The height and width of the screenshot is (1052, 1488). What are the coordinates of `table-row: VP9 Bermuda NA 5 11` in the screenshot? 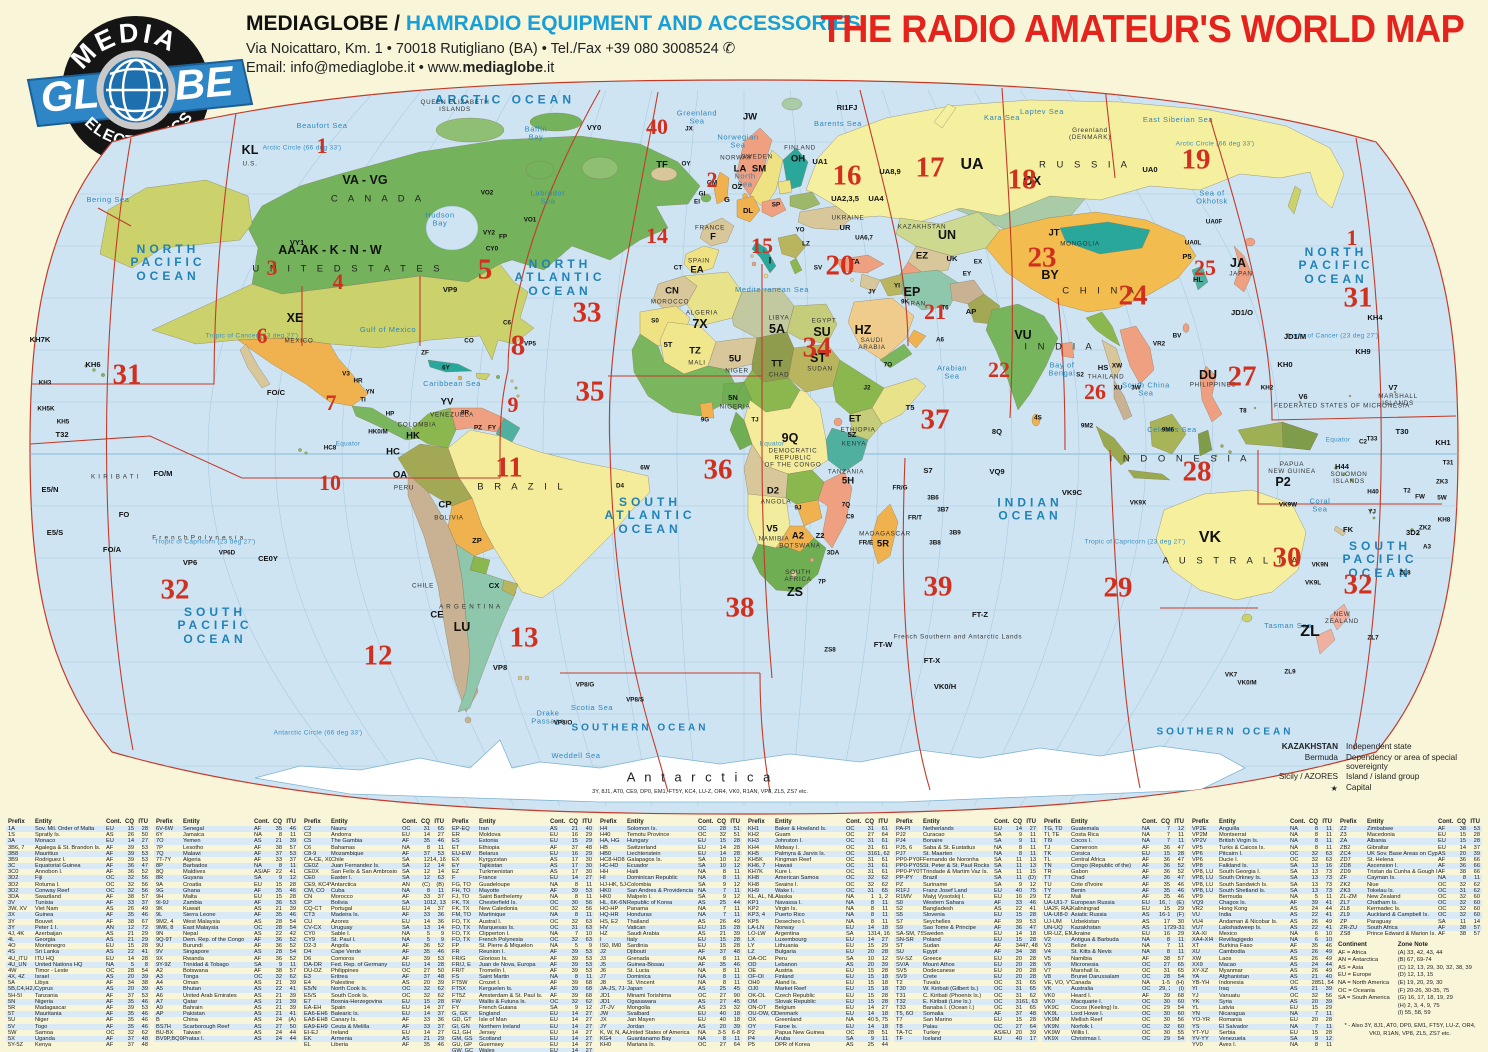 It's located at (1262, 896).